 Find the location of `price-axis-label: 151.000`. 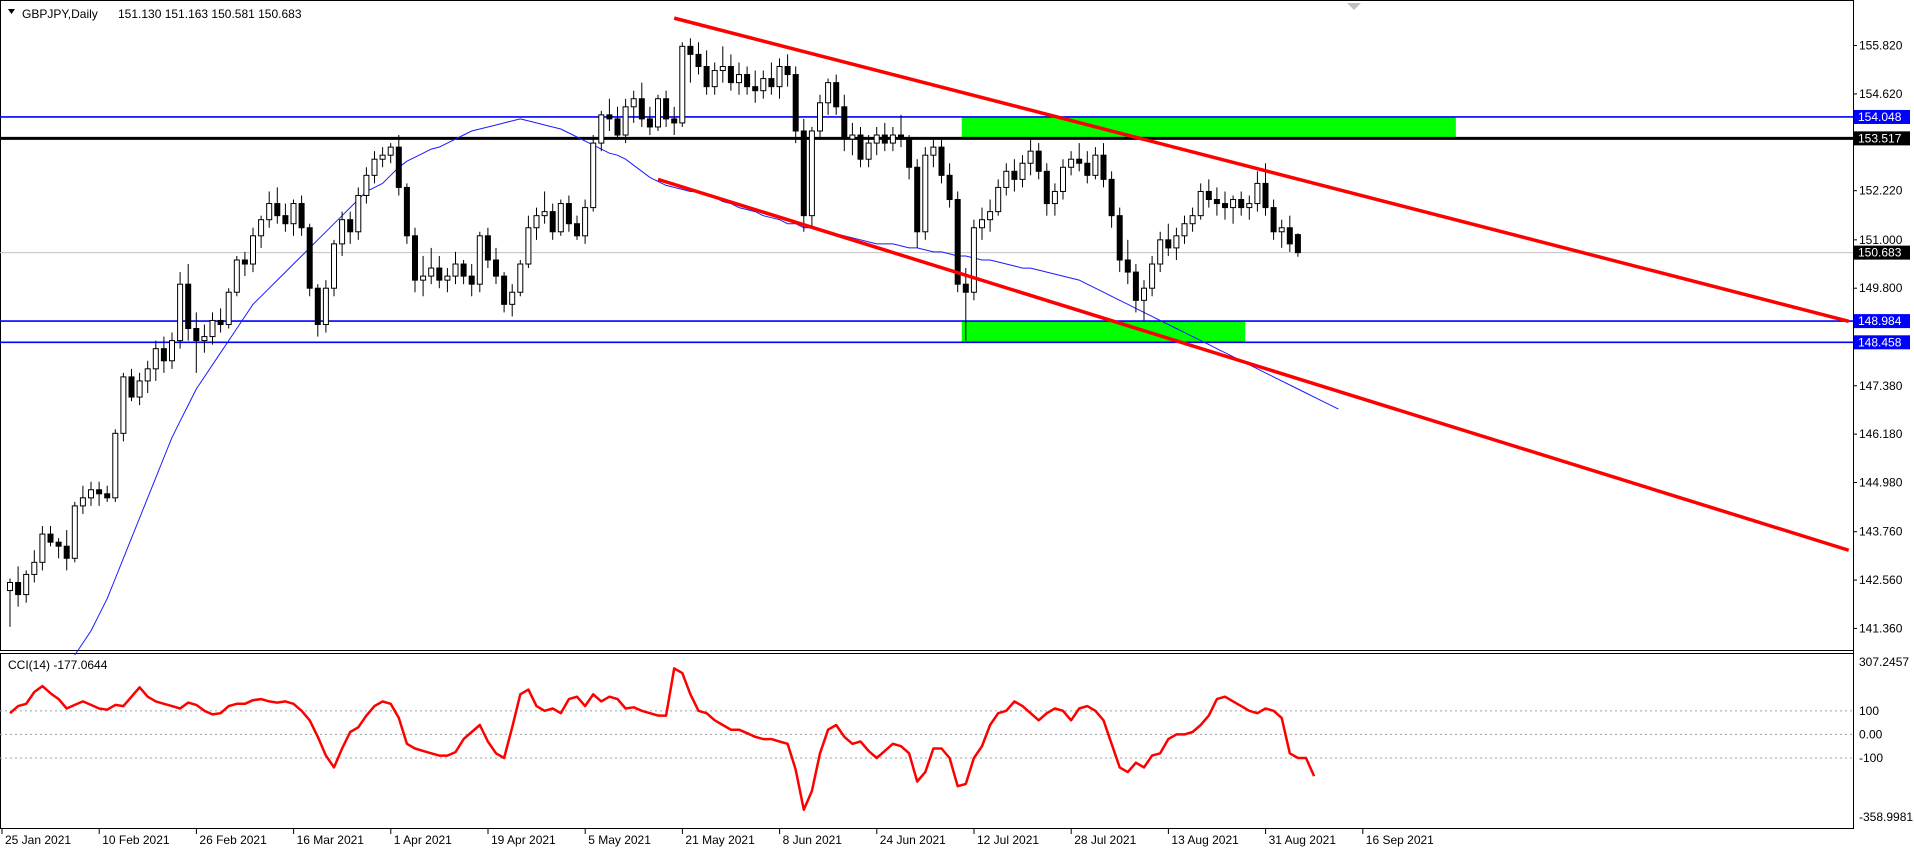

price-axis-label: 151.000 is located at coordinates (1881, 240).